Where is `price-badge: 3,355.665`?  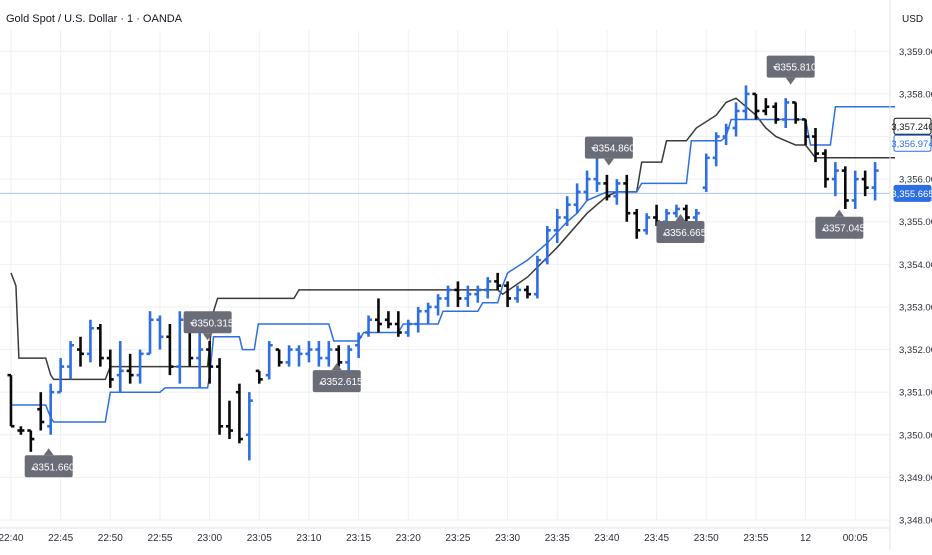 price-badge: 3,355.665 is located at coordinates (911, 193).